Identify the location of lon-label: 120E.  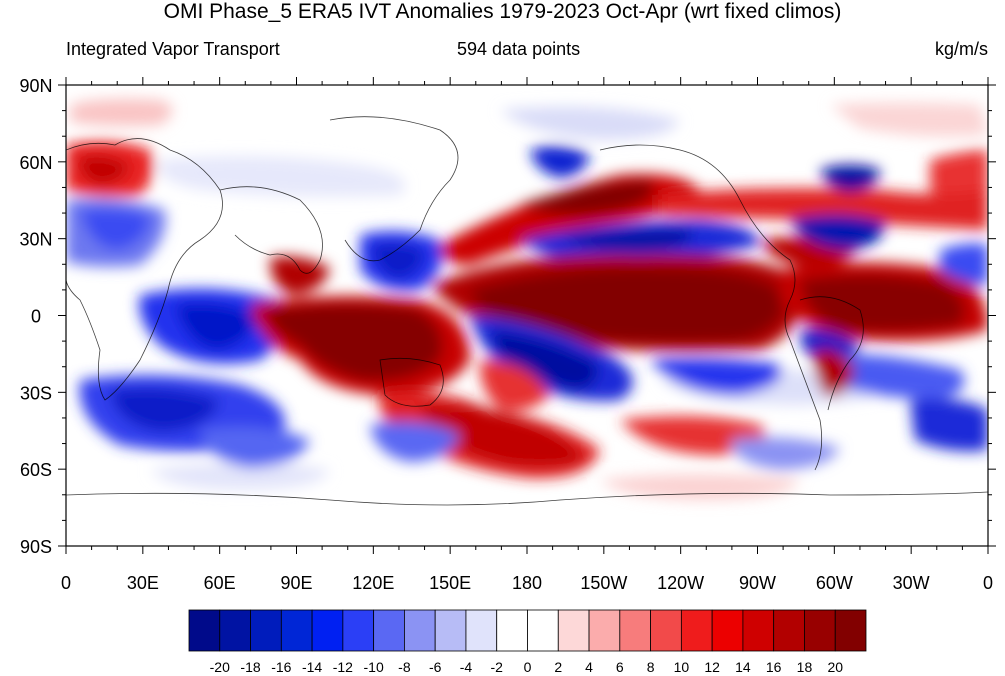
(373, 583).